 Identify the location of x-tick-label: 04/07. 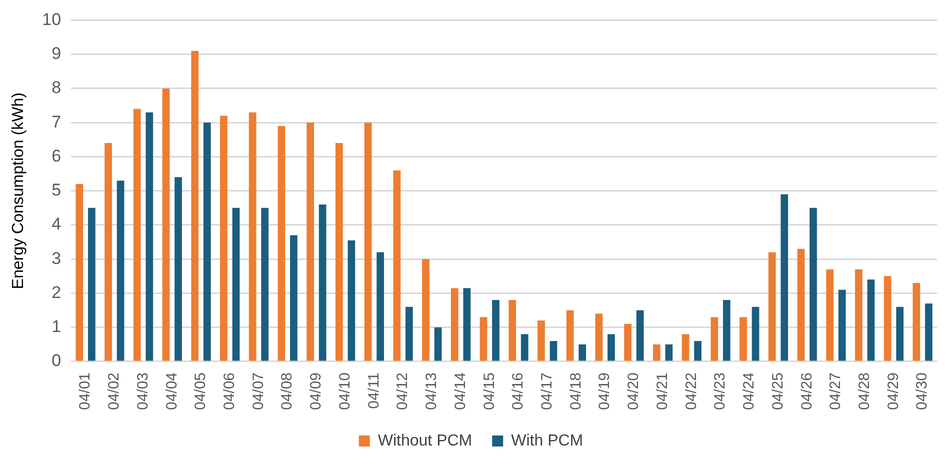
(258, 391).